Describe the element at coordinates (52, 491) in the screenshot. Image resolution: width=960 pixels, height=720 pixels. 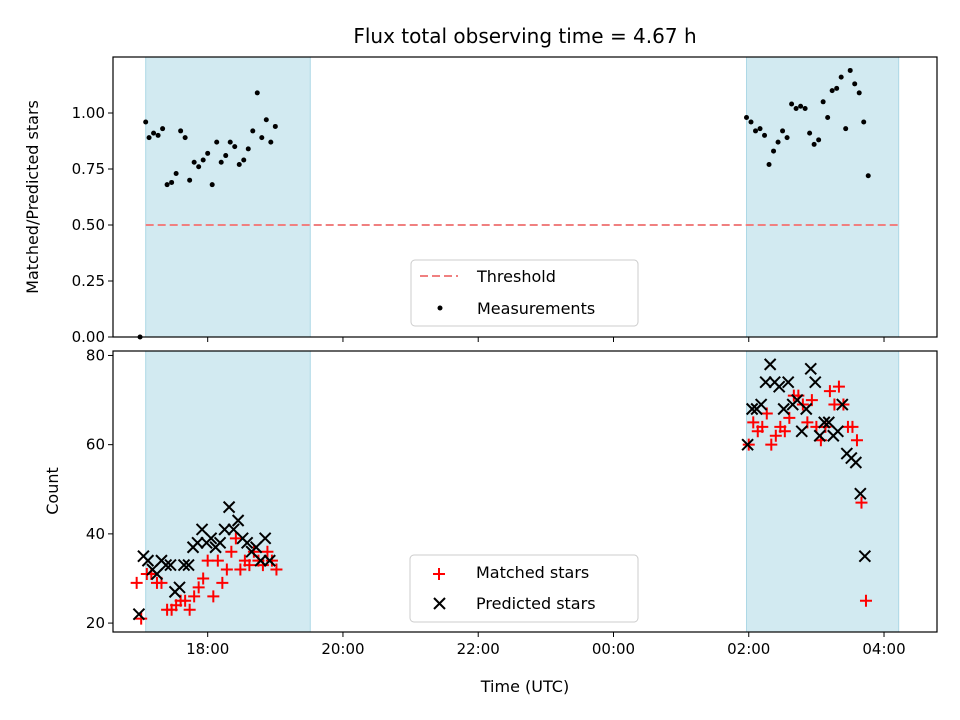
I see `bottom-y-axis-label: Count` at that location.